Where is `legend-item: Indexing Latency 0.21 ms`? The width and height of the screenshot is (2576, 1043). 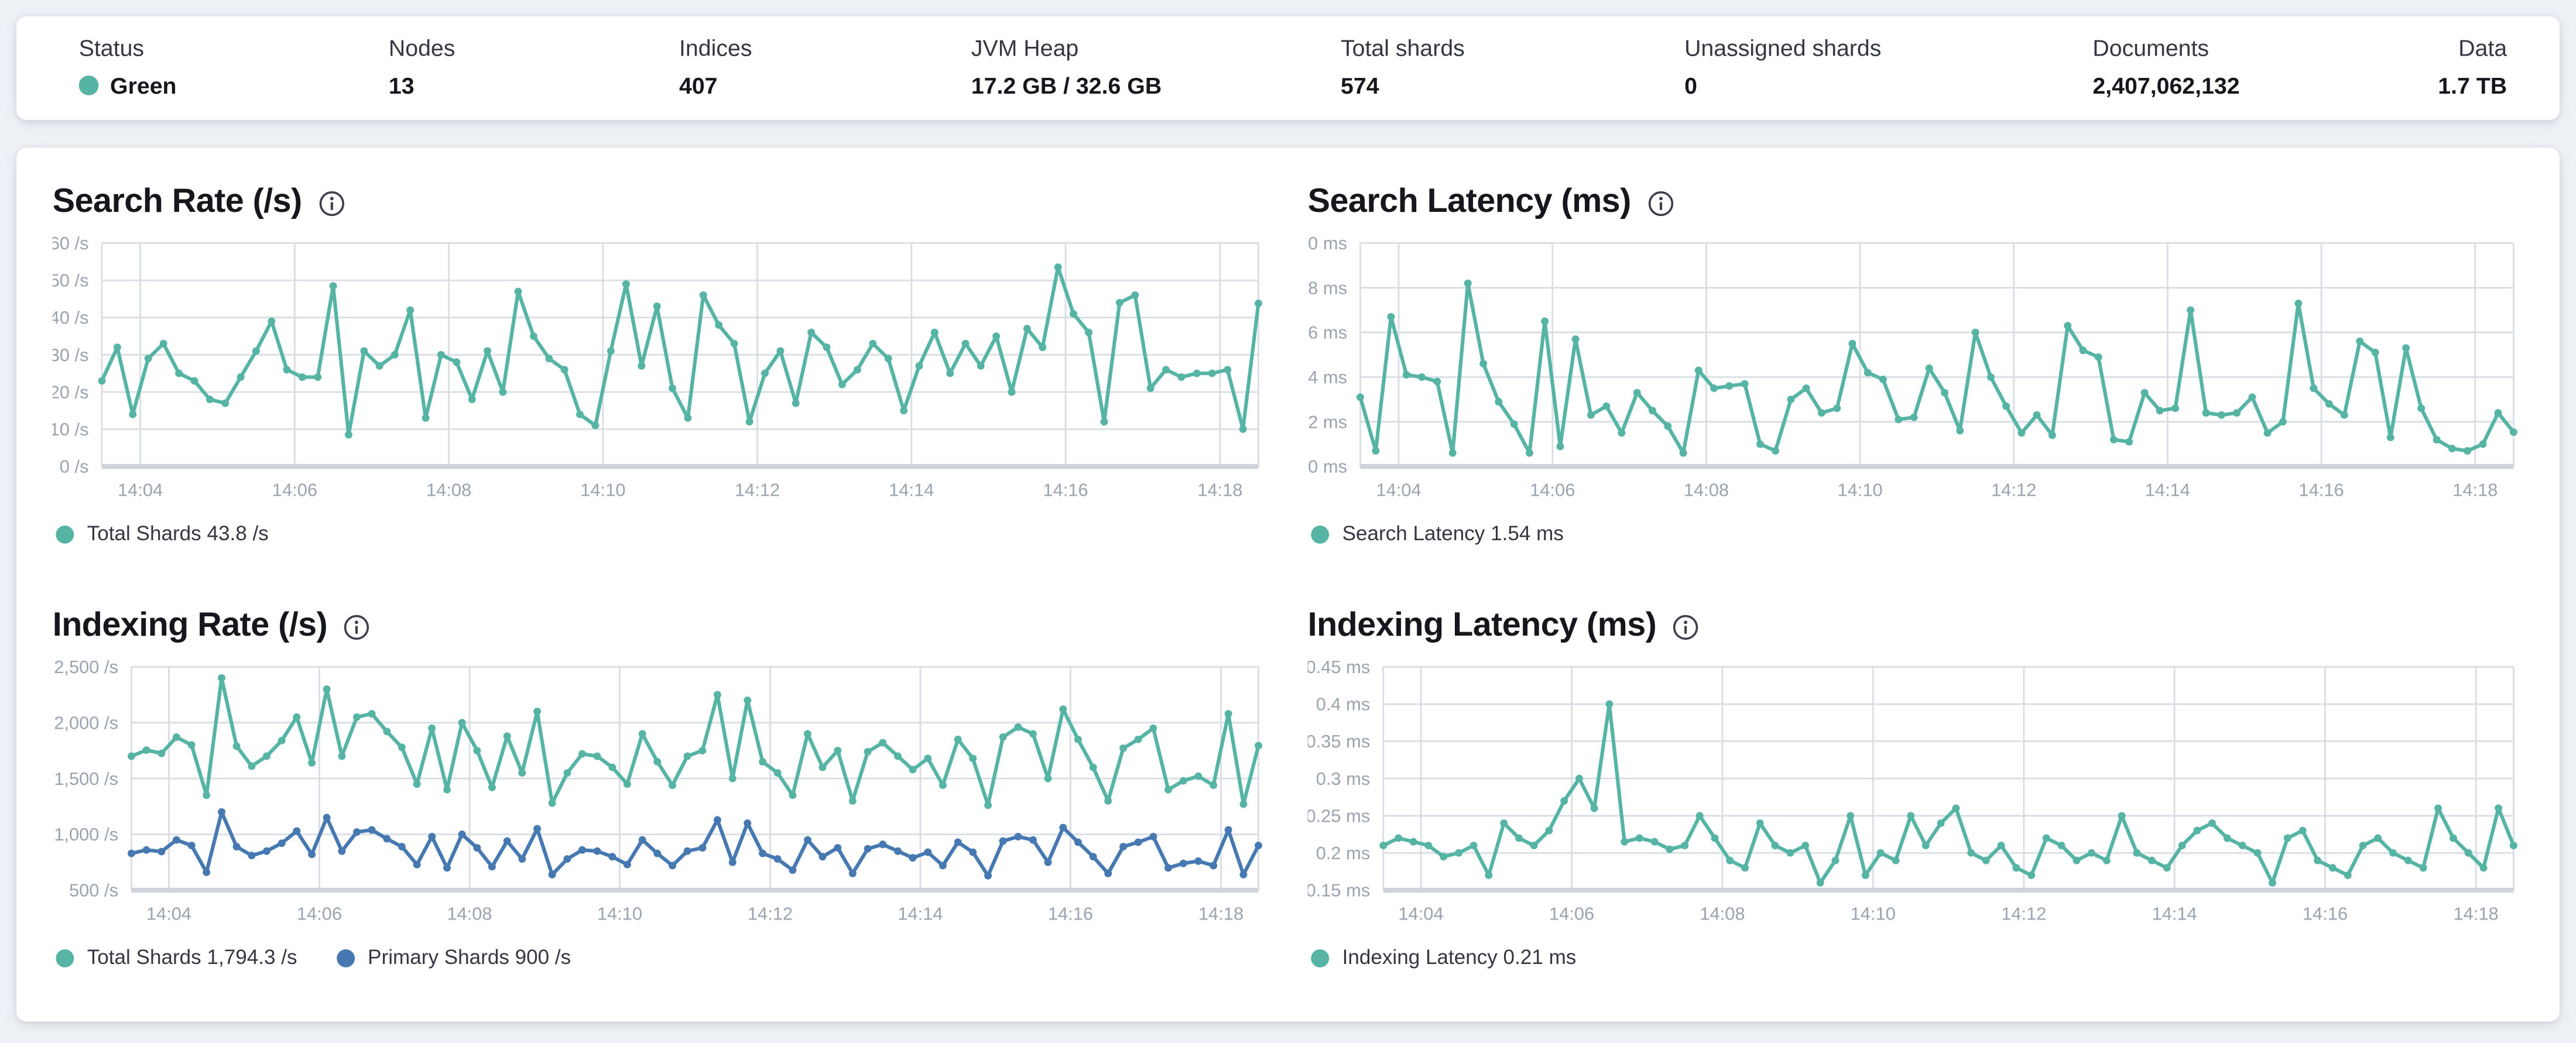
legend-item: Indexing Latency 0.21 ms is located at coordinates (1443, 957).